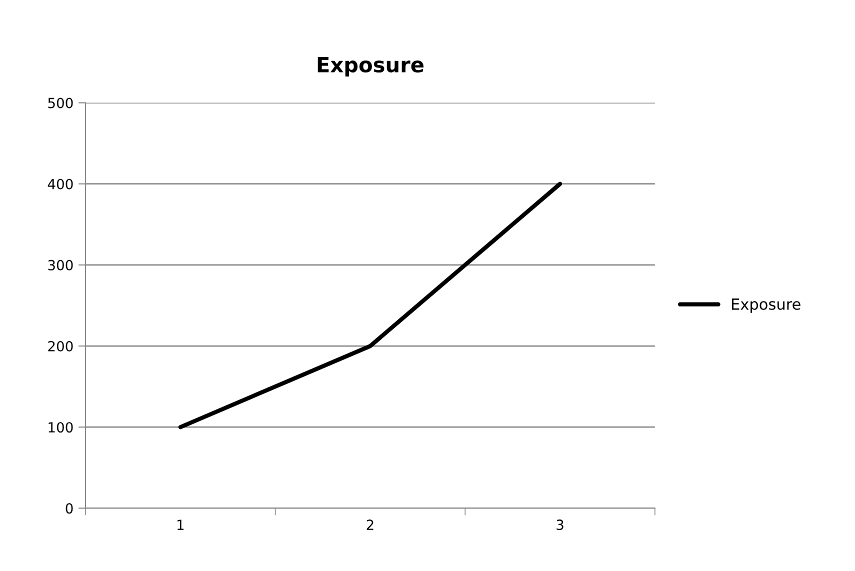 The image size is (855, 571). What do you see at coordinates (69, 508) in the screenshot?
I see `y-tick-label: 0` at bounding box center [69, 508].